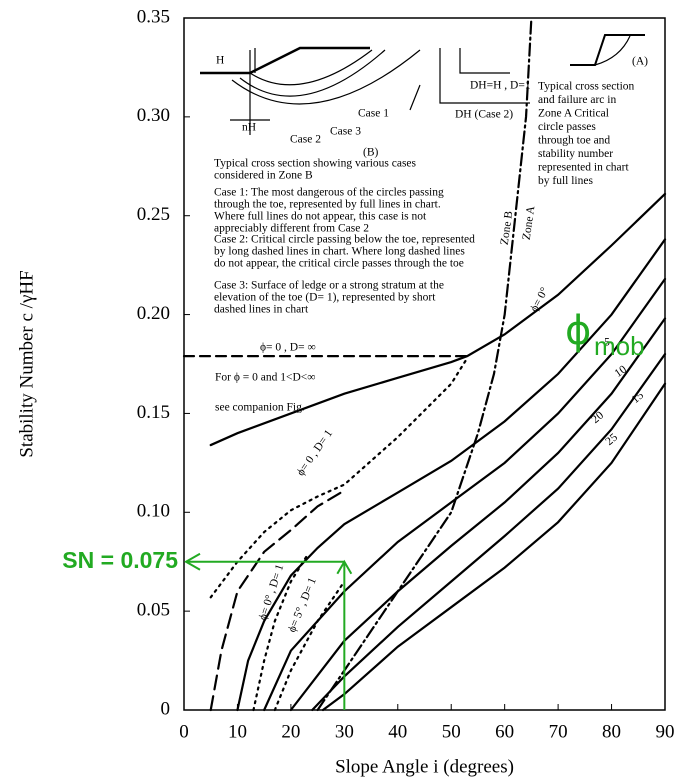  Describe the element at coordinates (153, 214) in the screenshot. I see `y-tick-label: 0.25` at that location.